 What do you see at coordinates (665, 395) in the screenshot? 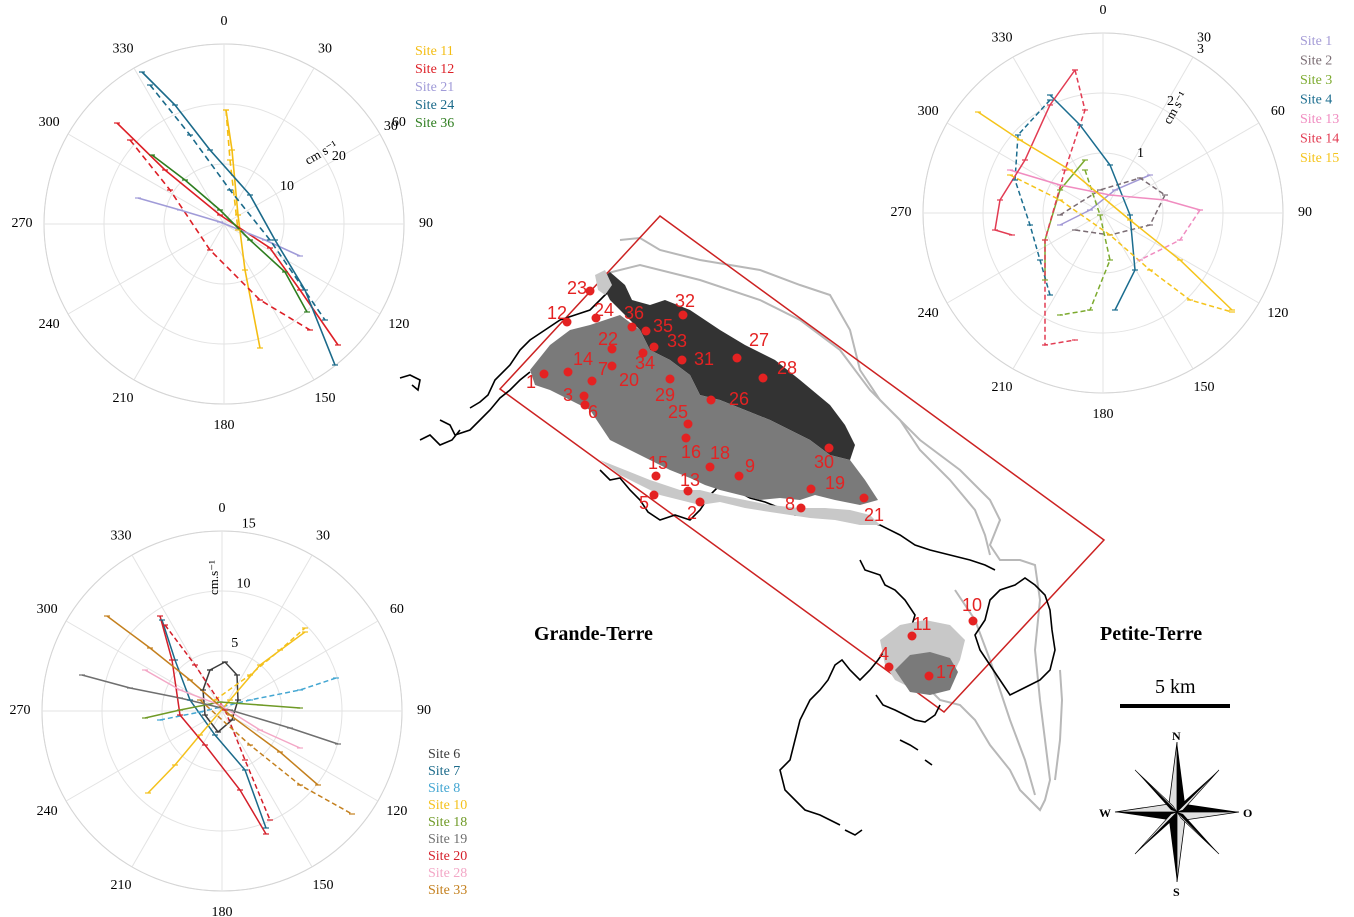
I see `site-label-29: 29` at bounding box center [665, 395].